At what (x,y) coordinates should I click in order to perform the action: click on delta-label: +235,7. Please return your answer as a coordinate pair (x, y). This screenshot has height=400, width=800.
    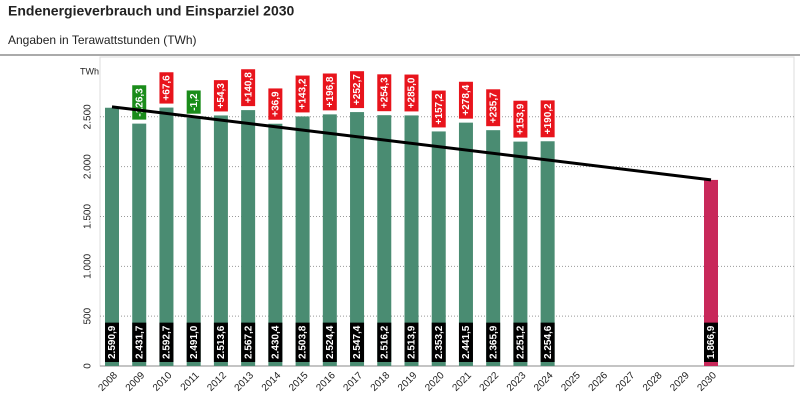
    Looking at the image, I should click on (493, 108).